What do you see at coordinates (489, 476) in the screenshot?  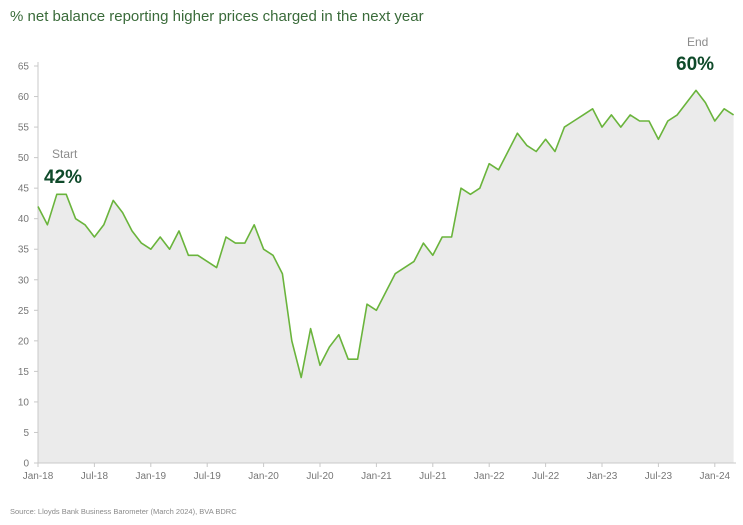 I see `x-tick-label: Jan-22` at bounding box center [489, 476].